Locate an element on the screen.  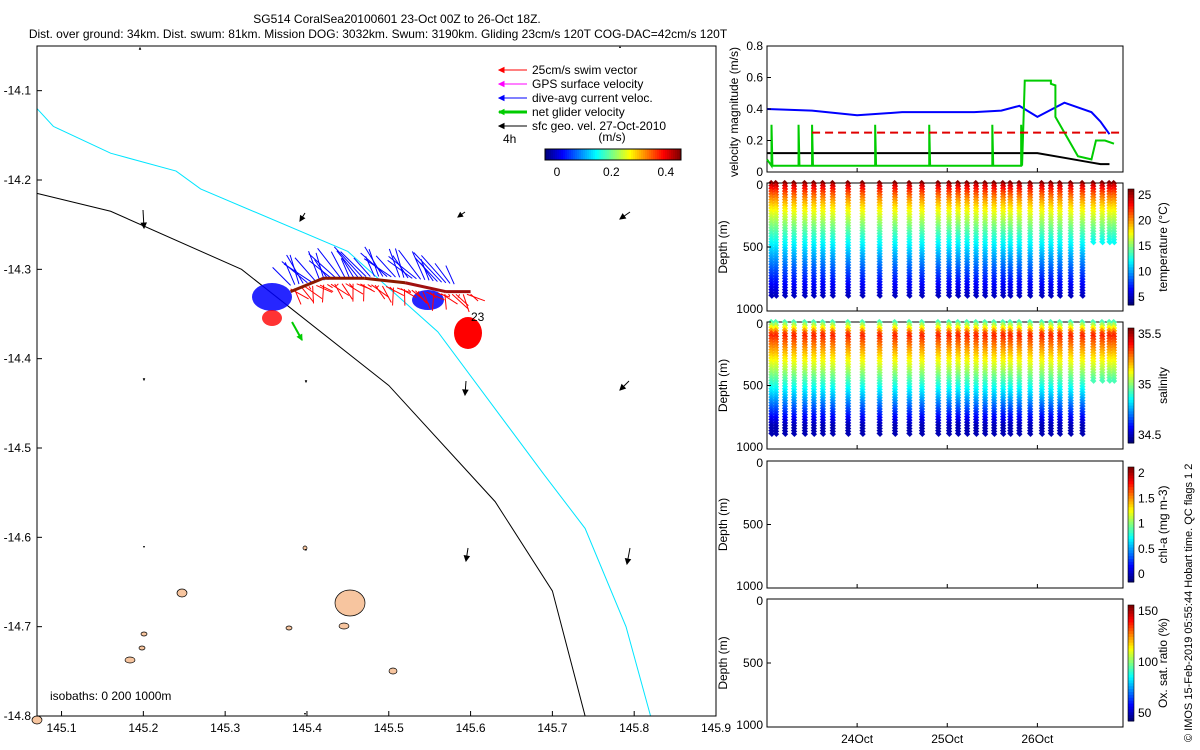
velocity-y-tick-label: 0.8 is located at coordinates (754, 46).